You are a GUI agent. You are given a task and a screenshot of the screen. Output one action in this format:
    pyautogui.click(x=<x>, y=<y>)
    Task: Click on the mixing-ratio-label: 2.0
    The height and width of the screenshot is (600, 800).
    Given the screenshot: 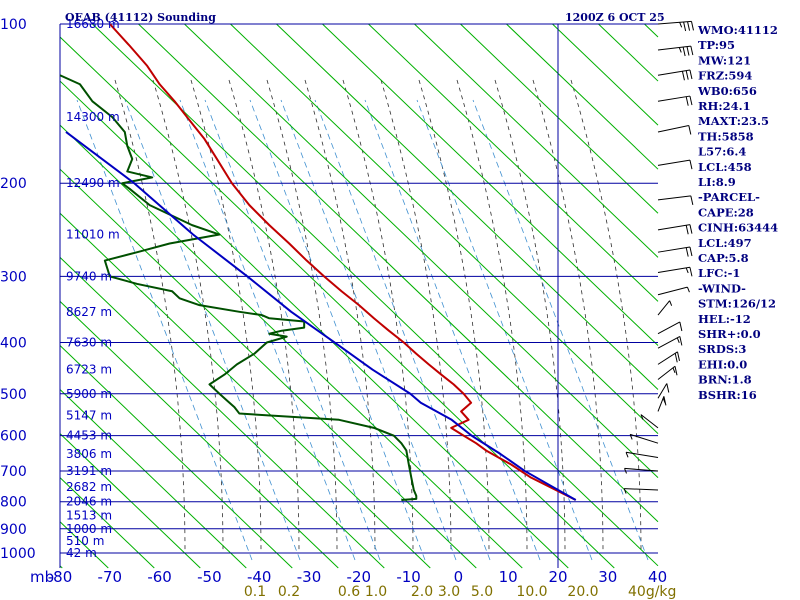 What is the action you would take?
    pyautogui.click(x=422, y=592)
    